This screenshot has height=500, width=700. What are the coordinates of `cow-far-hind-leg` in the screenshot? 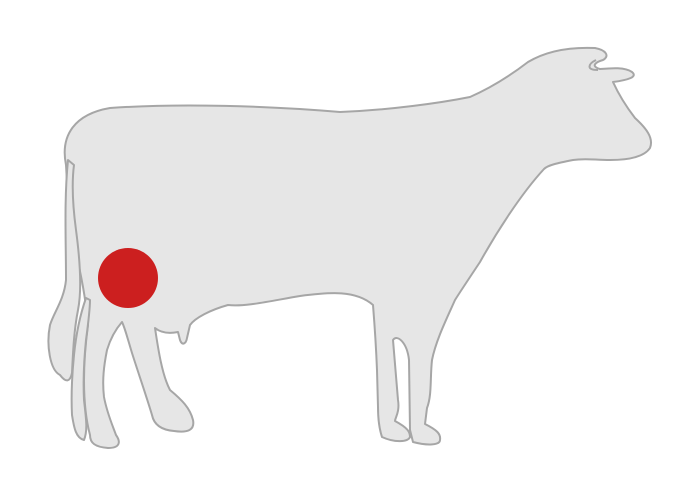 It's located at (80, 369).